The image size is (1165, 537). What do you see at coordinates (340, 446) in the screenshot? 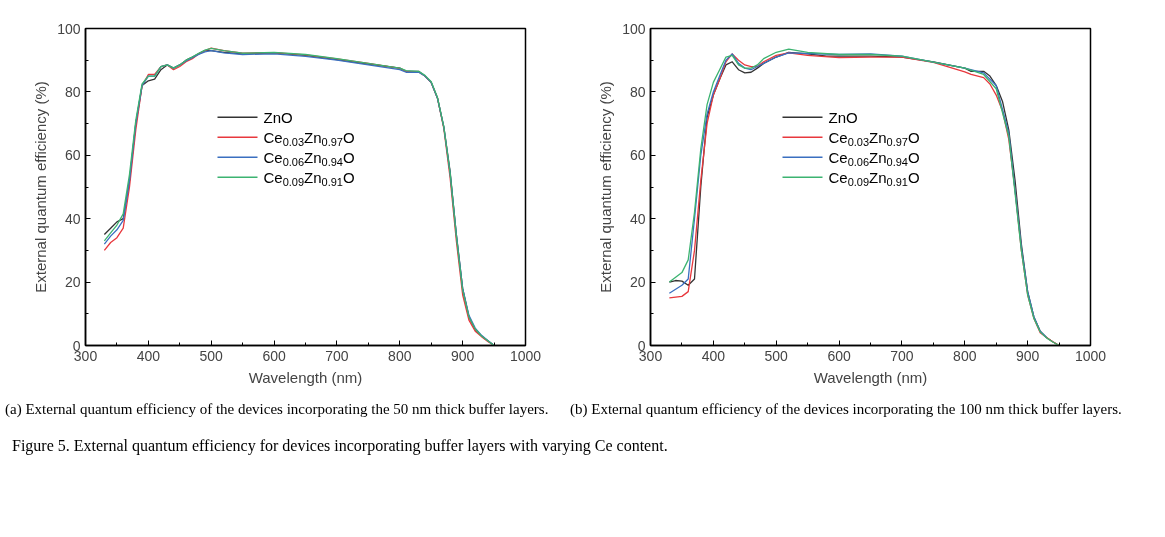
I see `caption: Figure 5. External quantum efficiency for devices incorporating buffer layers with varying Ce content.` at bounding box center [340, 446].